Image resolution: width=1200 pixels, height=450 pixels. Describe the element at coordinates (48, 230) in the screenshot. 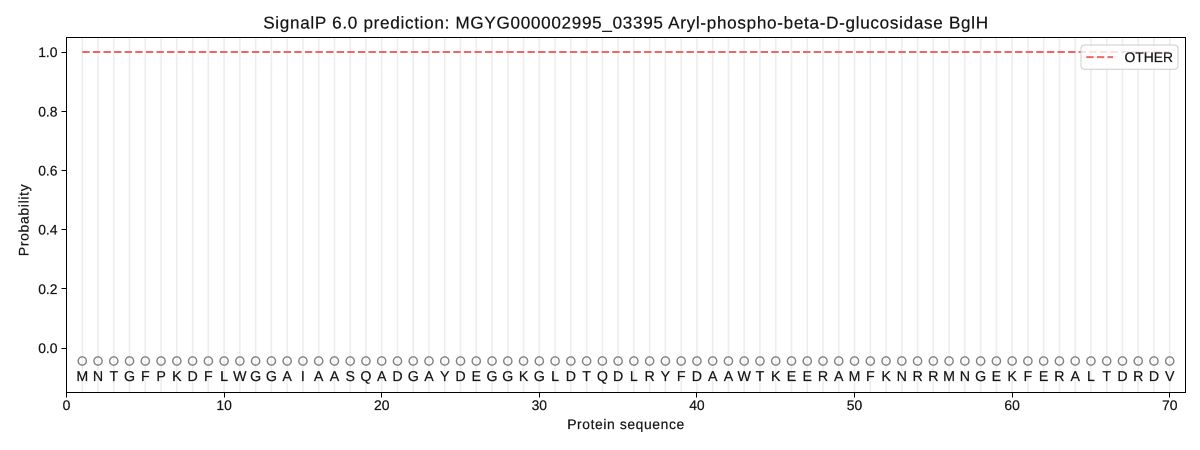

I see `svg-text: 0.4` at that location.